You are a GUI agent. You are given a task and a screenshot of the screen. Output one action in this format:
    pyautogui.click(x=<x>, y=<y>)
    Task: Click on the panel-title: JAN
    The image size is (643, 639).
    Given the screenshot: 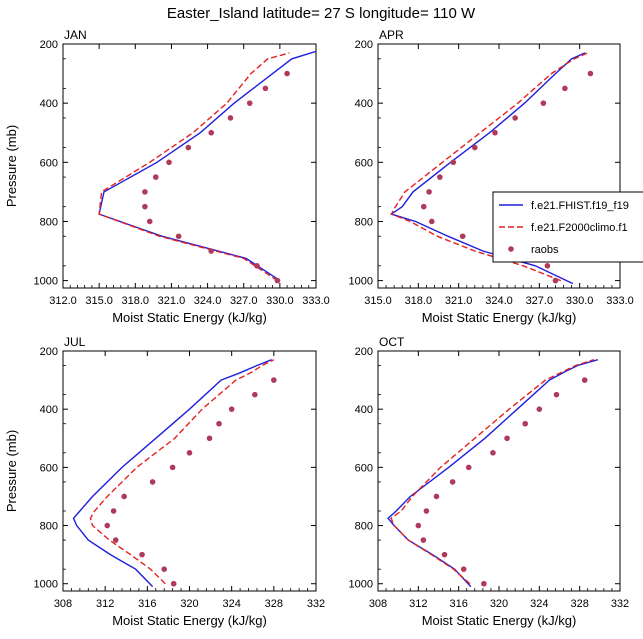 What is the action you would take?
    pyautogui.click(x=75, y=35)
    